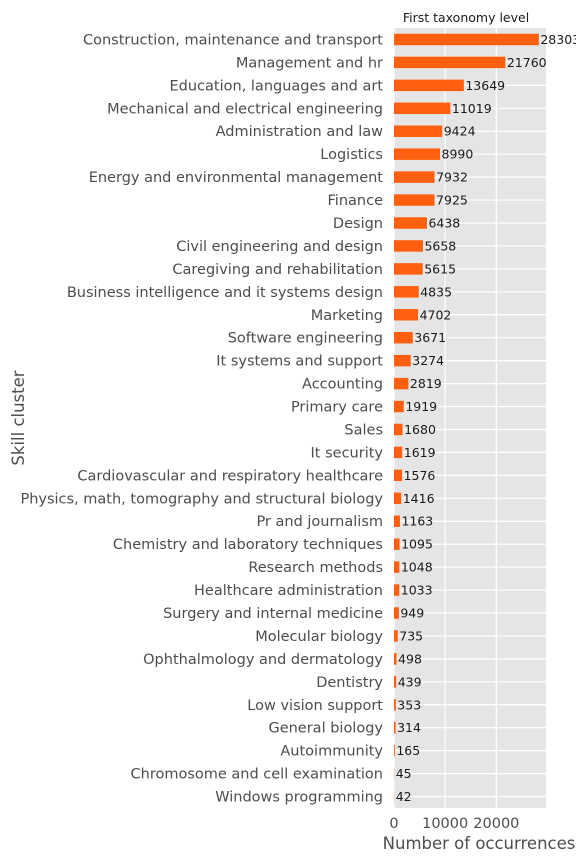  Describe the element at coordinates (420, 475) in the screenshot. I see `data-label: 1576` at that location.